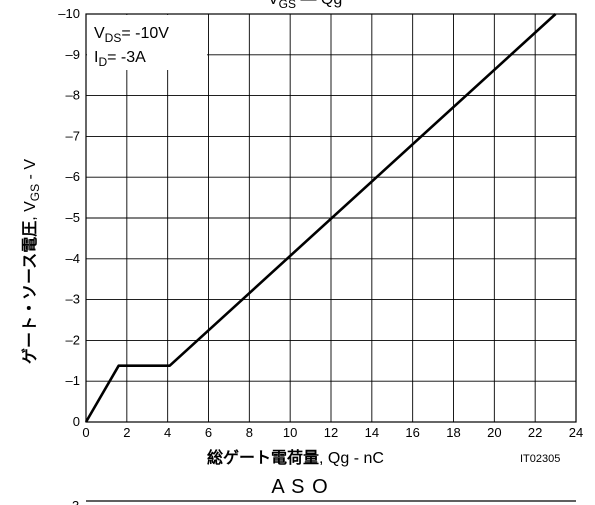 This screenshot has width=595, height=505. I want to click on condition-id: ID= -3A, so click(120, 59).